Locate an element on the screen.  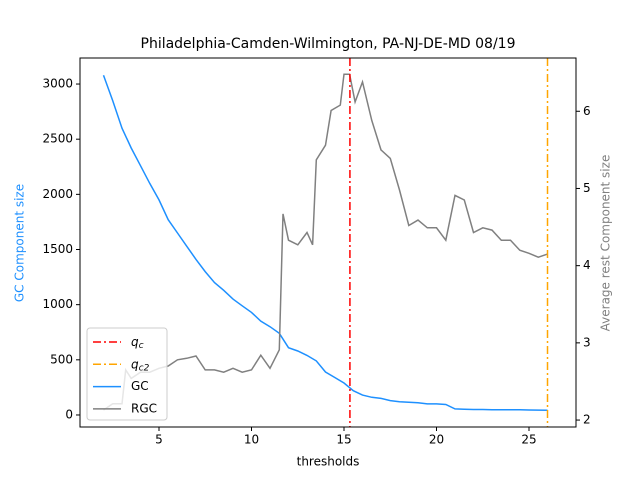
x-tick-label: 15 is located at coordinates (343, 440).